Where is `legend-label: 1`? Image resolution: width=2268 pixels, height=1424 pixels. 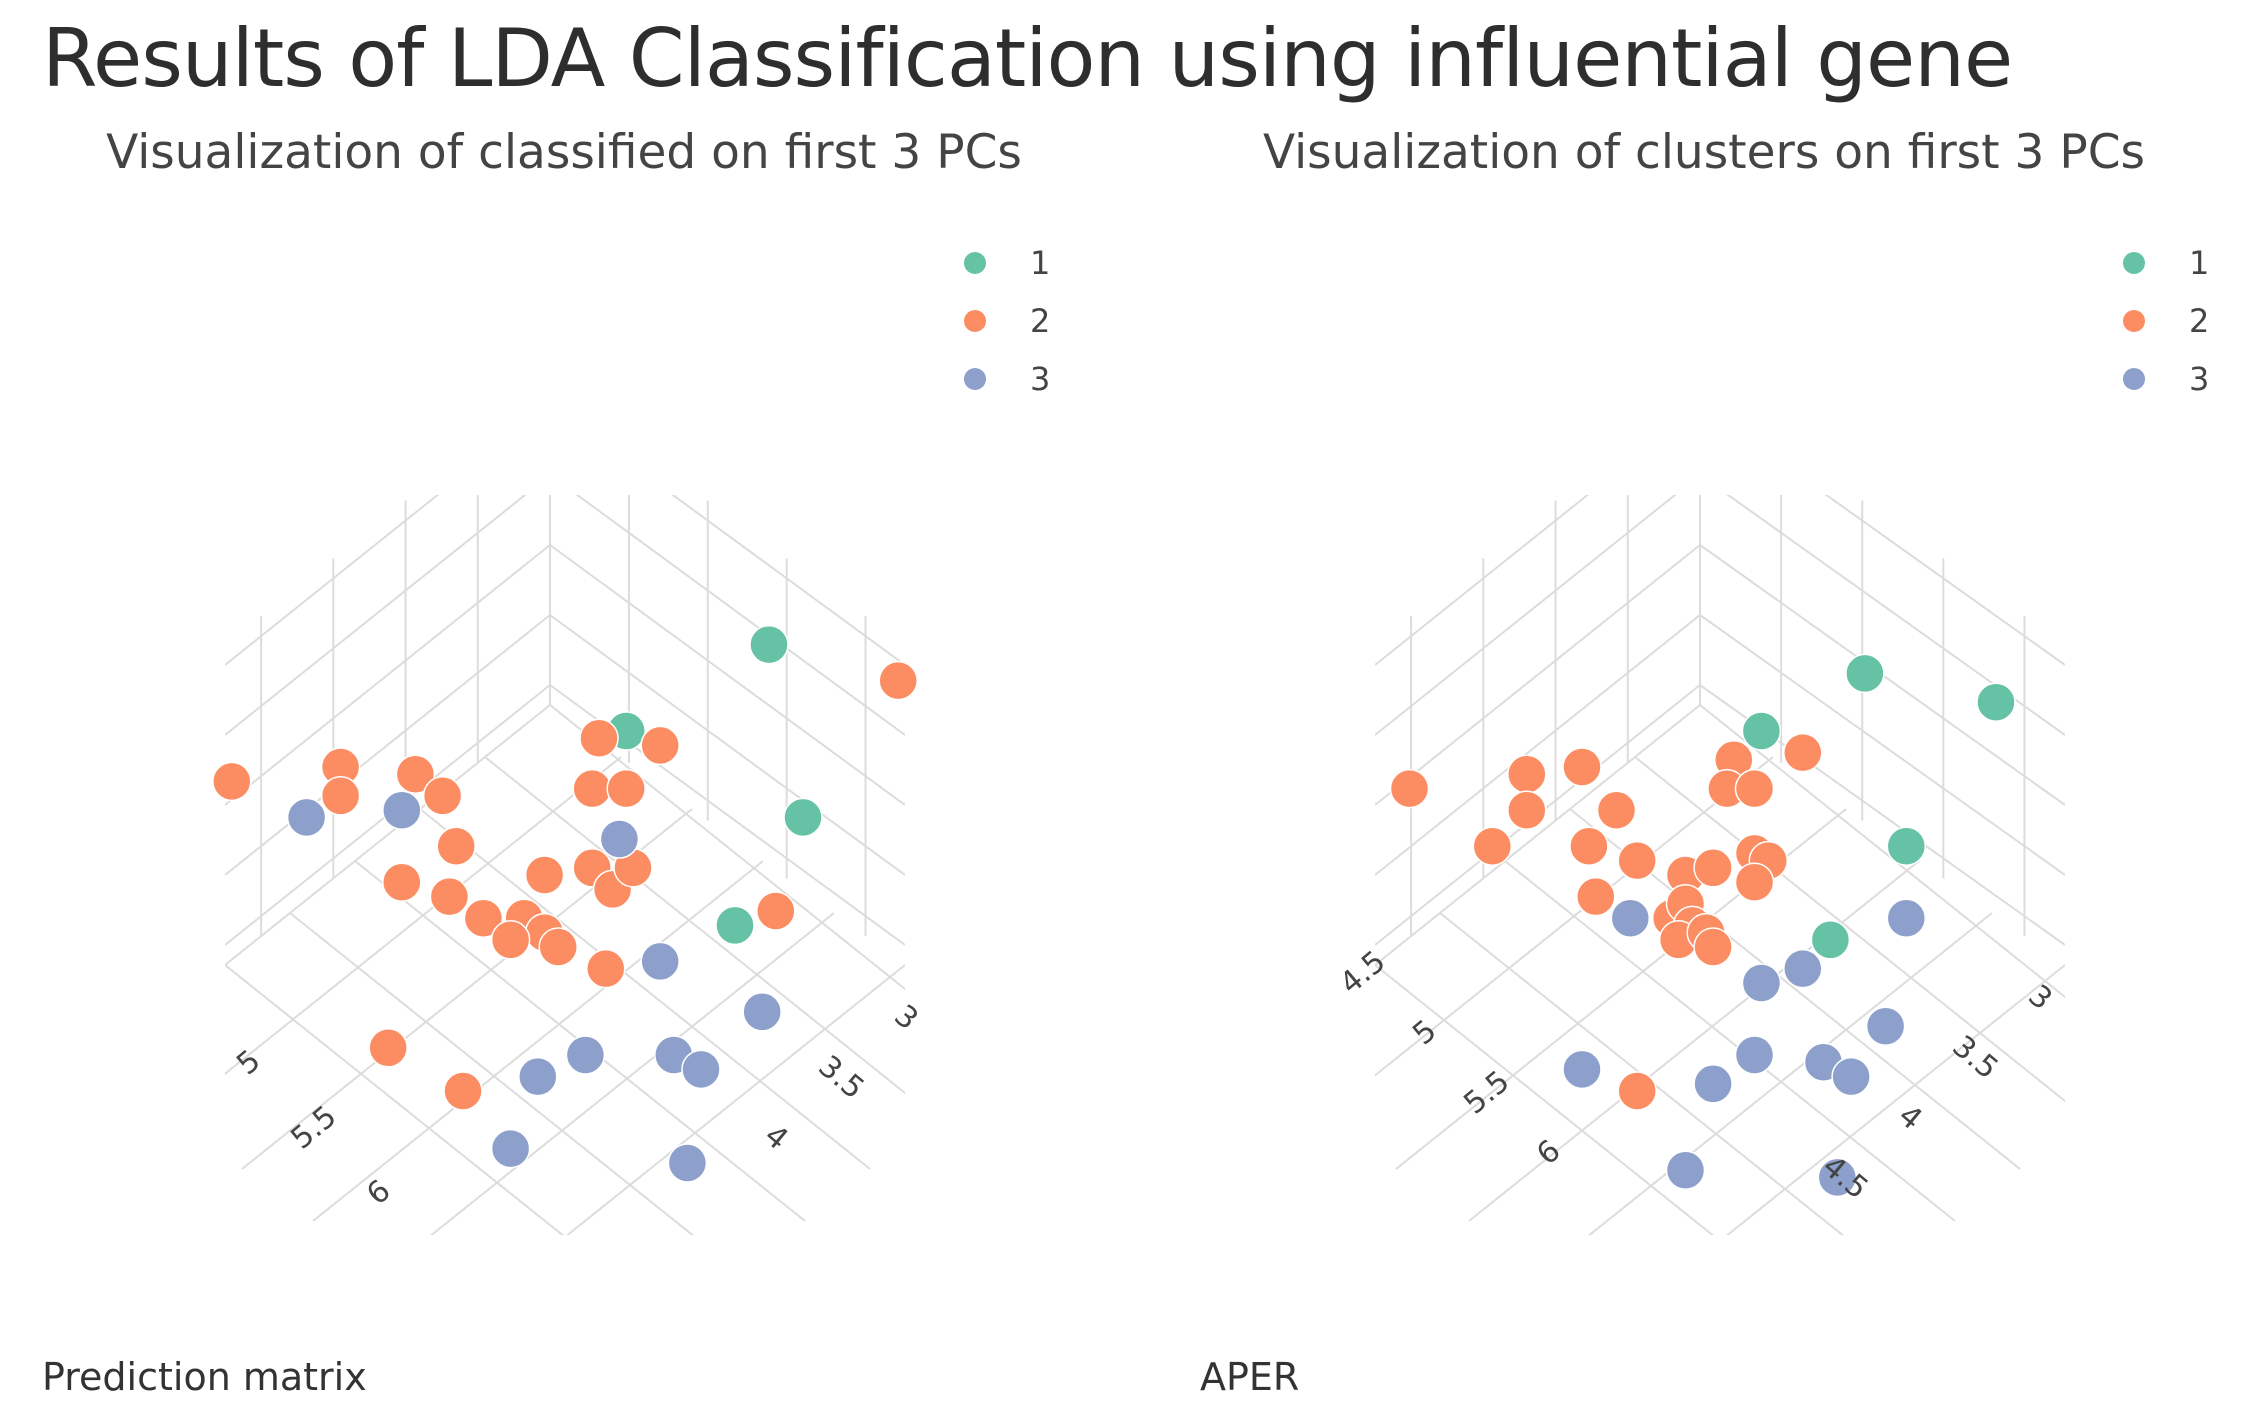 legend-label: 1 is located at coordinates (1040, 263).